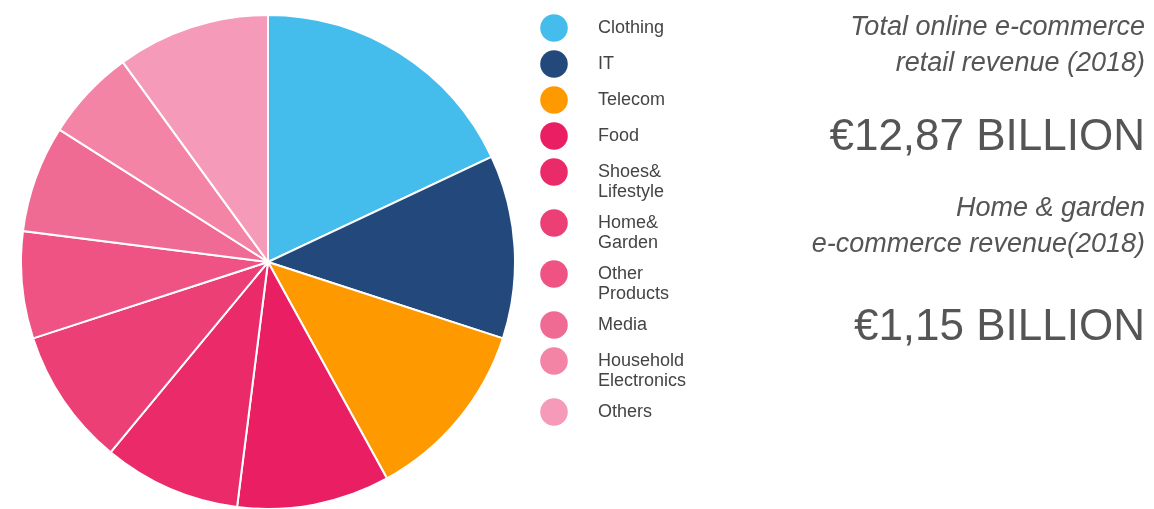 This screenshot has width=1154, height=509. Describe the element at coordinates (631, 27) in the screenshot. I see `legend-label: Clothing` at that location.